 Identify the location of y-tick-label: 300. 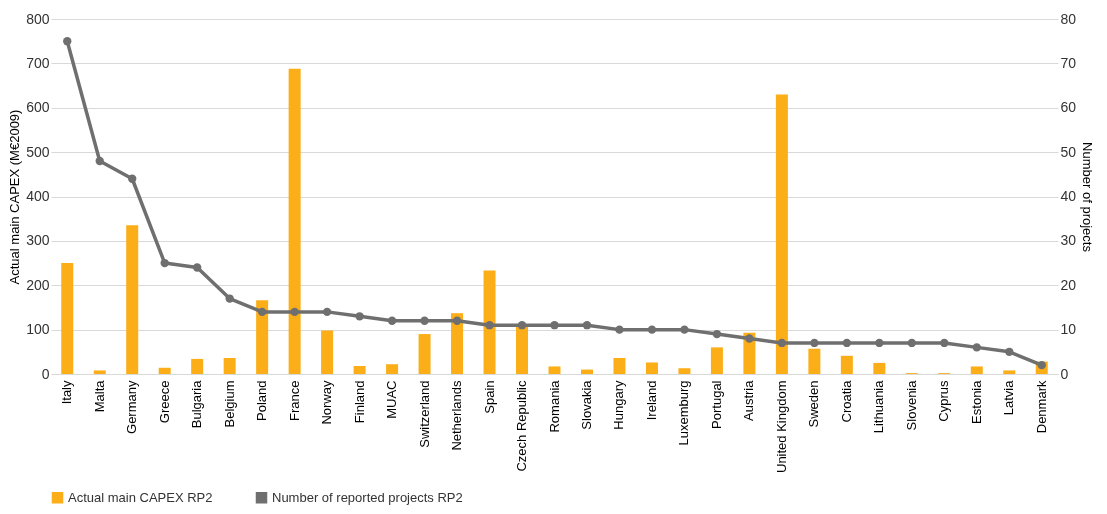
(38, 240).